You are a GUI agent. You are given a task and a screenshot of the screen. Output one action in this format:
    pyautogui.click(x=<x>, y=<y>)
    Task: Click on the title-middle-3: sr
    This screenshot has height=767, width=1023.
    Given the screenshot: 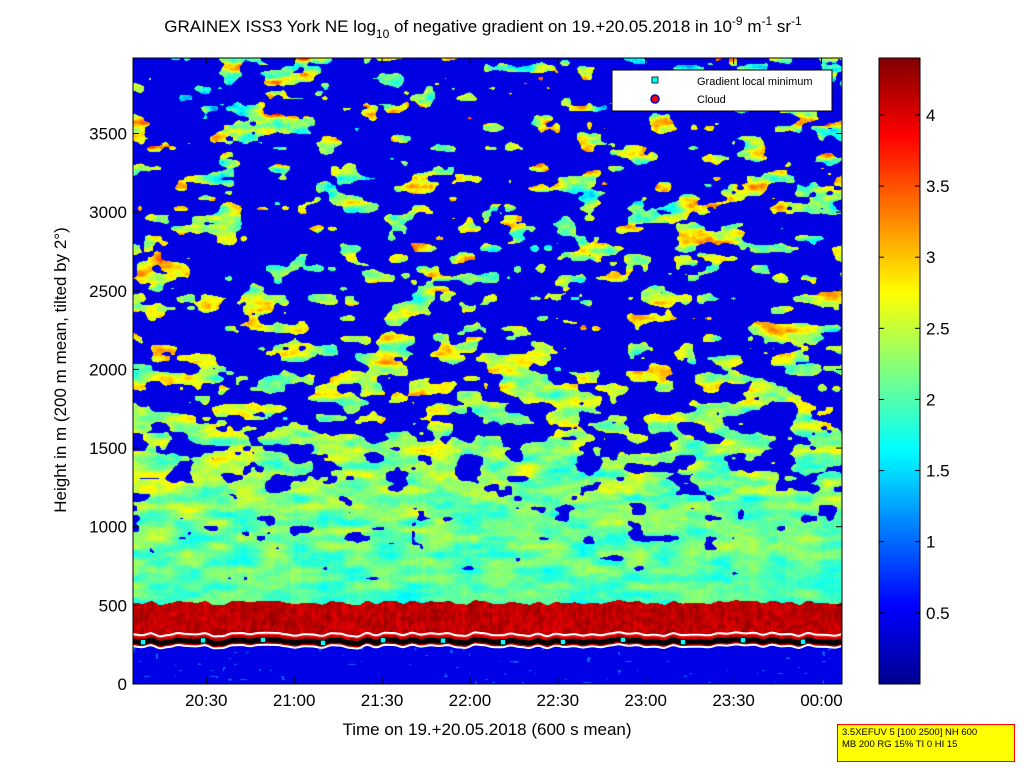 What is the action you would take?
    pyautogui.click(x=781, y=26)
    